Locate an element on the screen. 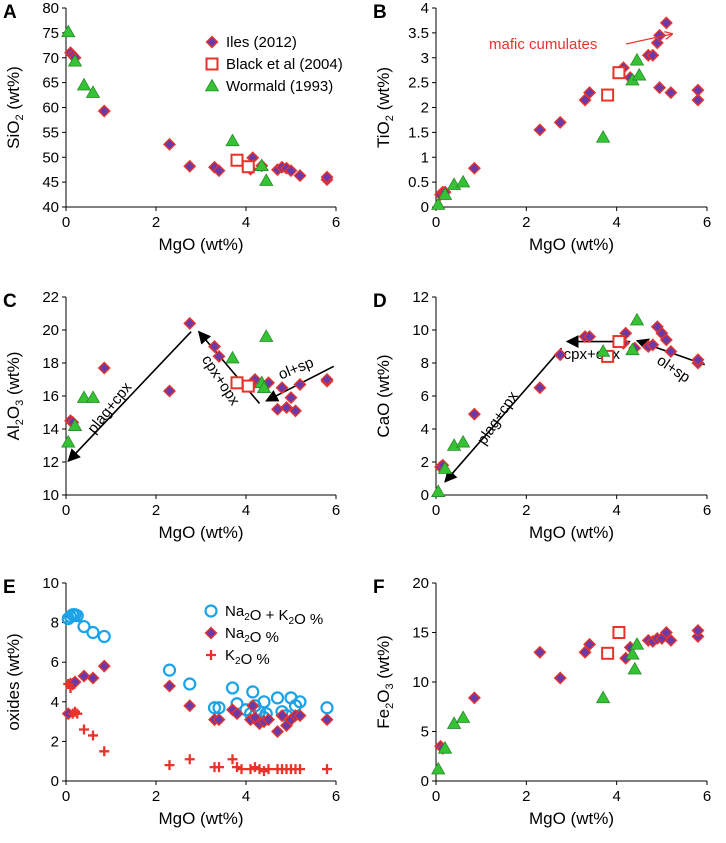  y-axis-label: TiO2 (wt%) is located at coordinates (385, 107).